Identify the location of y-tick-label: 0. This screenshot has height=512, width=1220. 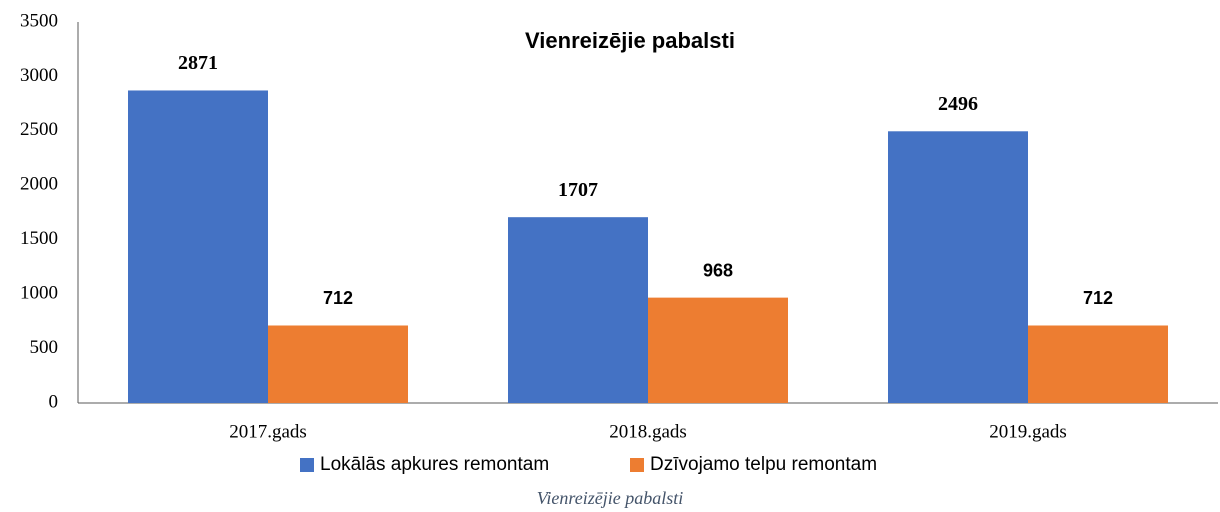
(54, 401).